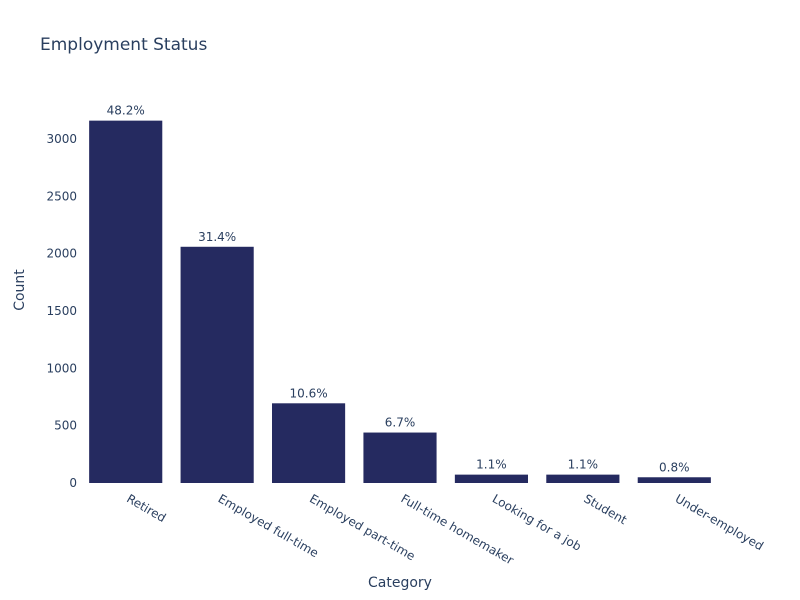 The height and width of the screenshot is (600, 800). I want to click on y-tick-label: 2000, so click(61, 254).